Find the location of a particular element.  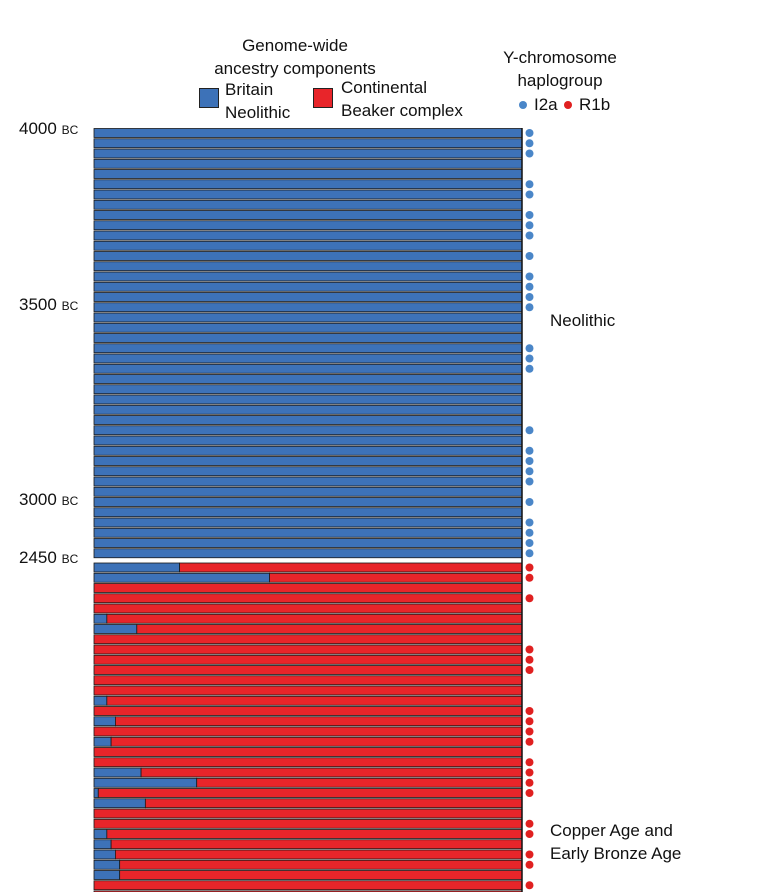

beaker-bar-12-beaker-segment is located at coordinates (308, 690).